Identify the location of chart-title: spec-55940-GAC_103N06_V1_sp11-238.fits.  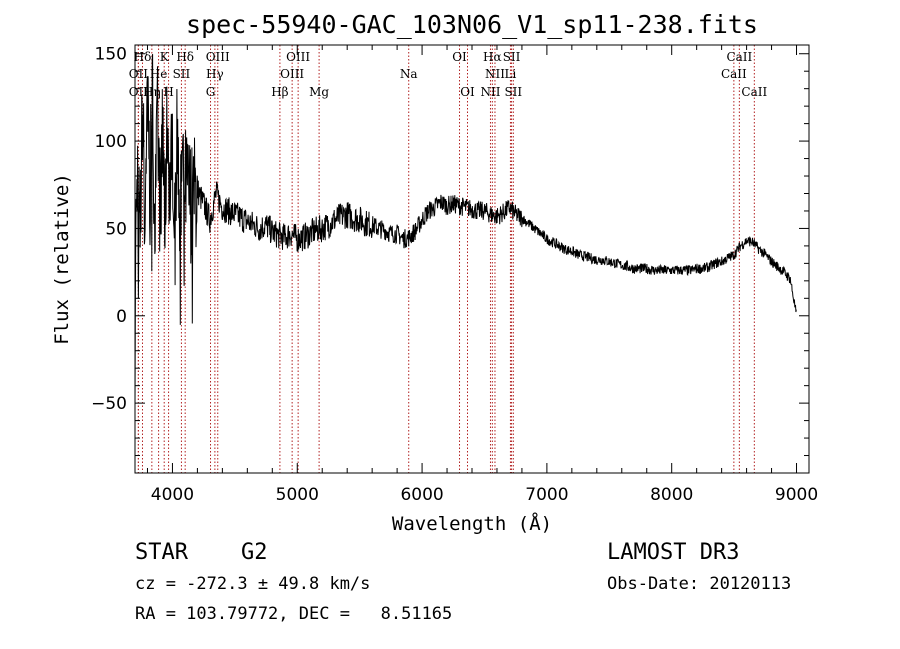
(472, 24).